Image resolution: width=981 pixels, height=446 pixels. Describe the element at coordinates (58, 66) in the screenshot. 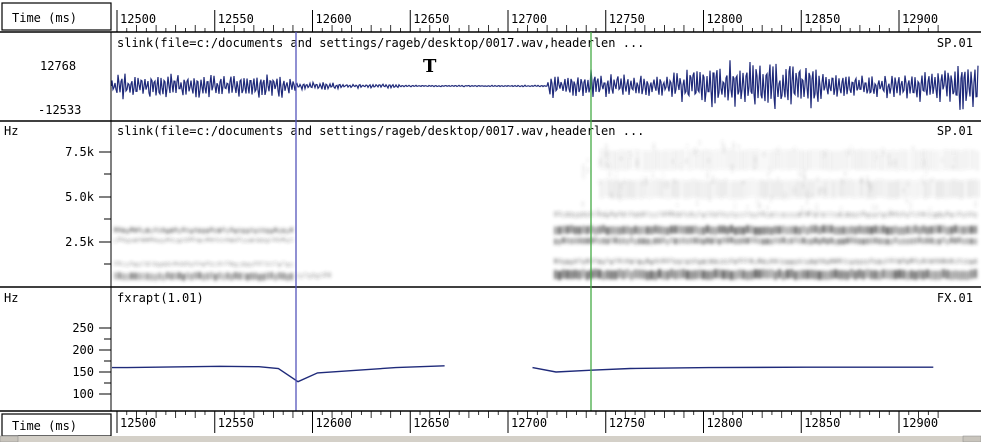

I see `waveform-ymax: 12768` at that location.